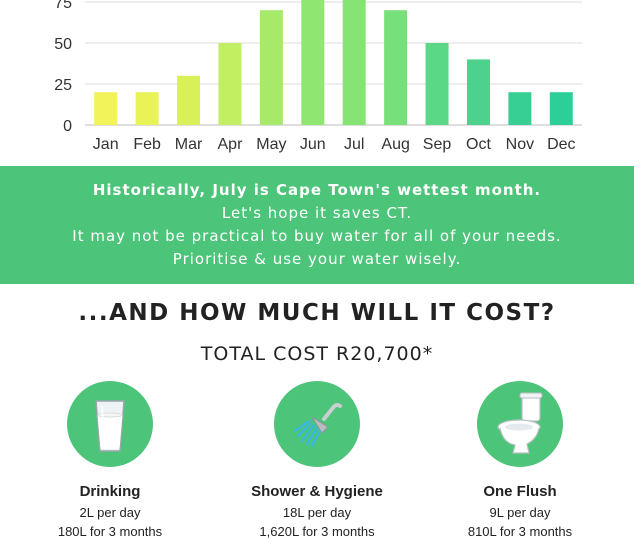  Describe the element at coordinates (63, 6) in the screenshot. I see `y-tick-label: 75` at that location.